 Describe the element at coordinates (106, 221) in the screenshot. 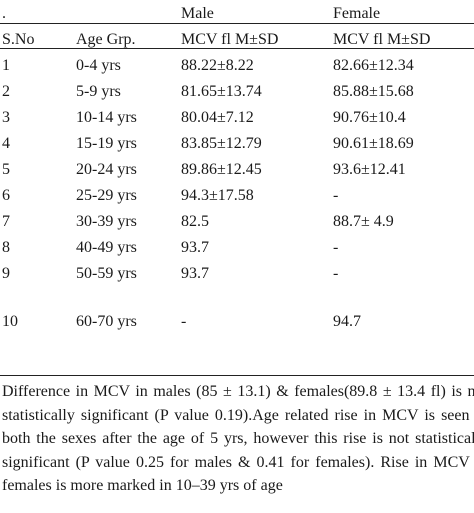

I see `cell-age: 30-39 yrs` at that location.